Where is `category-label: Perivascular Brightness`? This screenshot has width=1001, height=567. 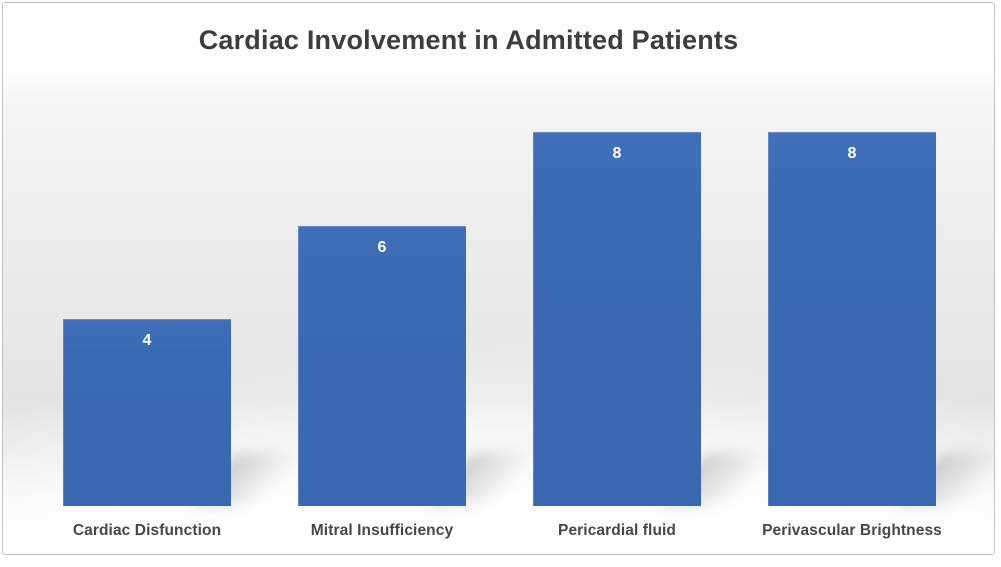
category-label: Perivascular Brightness is located at coordinates (852, 530).